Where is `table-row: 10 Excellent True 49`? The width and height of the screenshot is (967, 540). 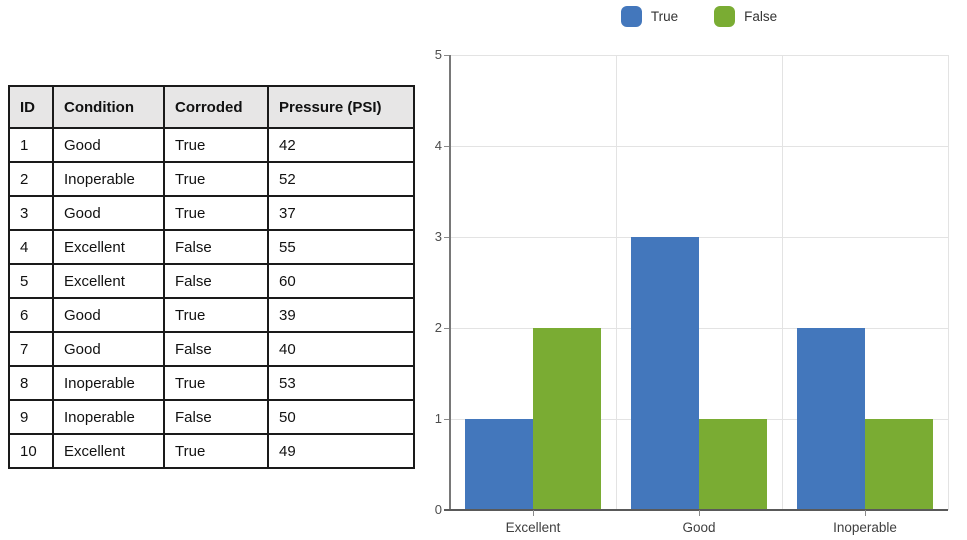
table-row: 10 Excellent True 49 is located at coordinates (211, 451).